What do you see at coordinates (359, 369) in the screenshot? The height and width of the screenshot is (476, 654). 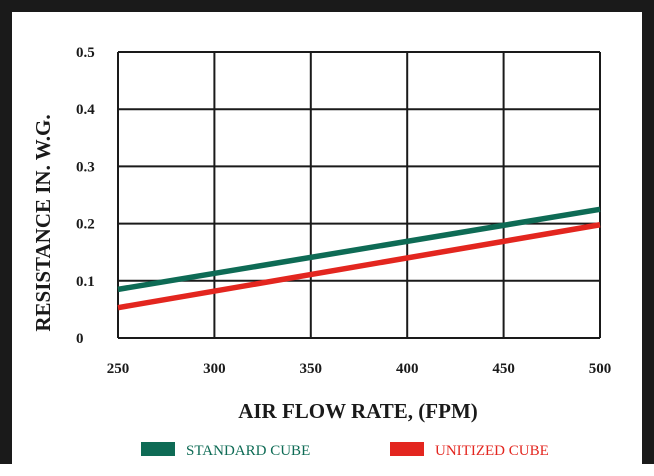 I see `x-tick-labels: 250 300 350 400 450 500` at bounding box center [359, 369].